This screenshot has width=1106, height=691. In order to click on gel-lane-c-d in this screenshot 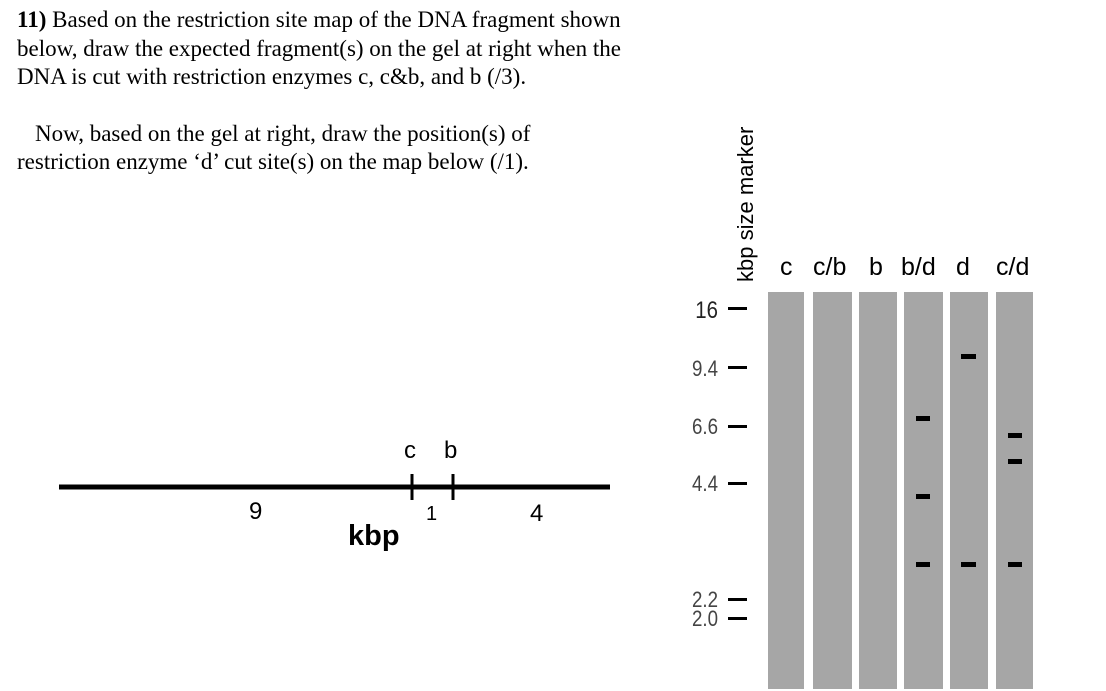, I will do `click(1014, 490)`.